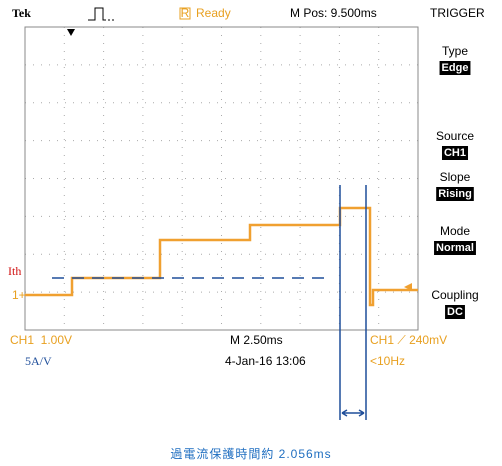 This screenshot has height=466, width=502. Describe the element at coordinates (353, 413) in the screenshot. I see `double-arrow` at that location.